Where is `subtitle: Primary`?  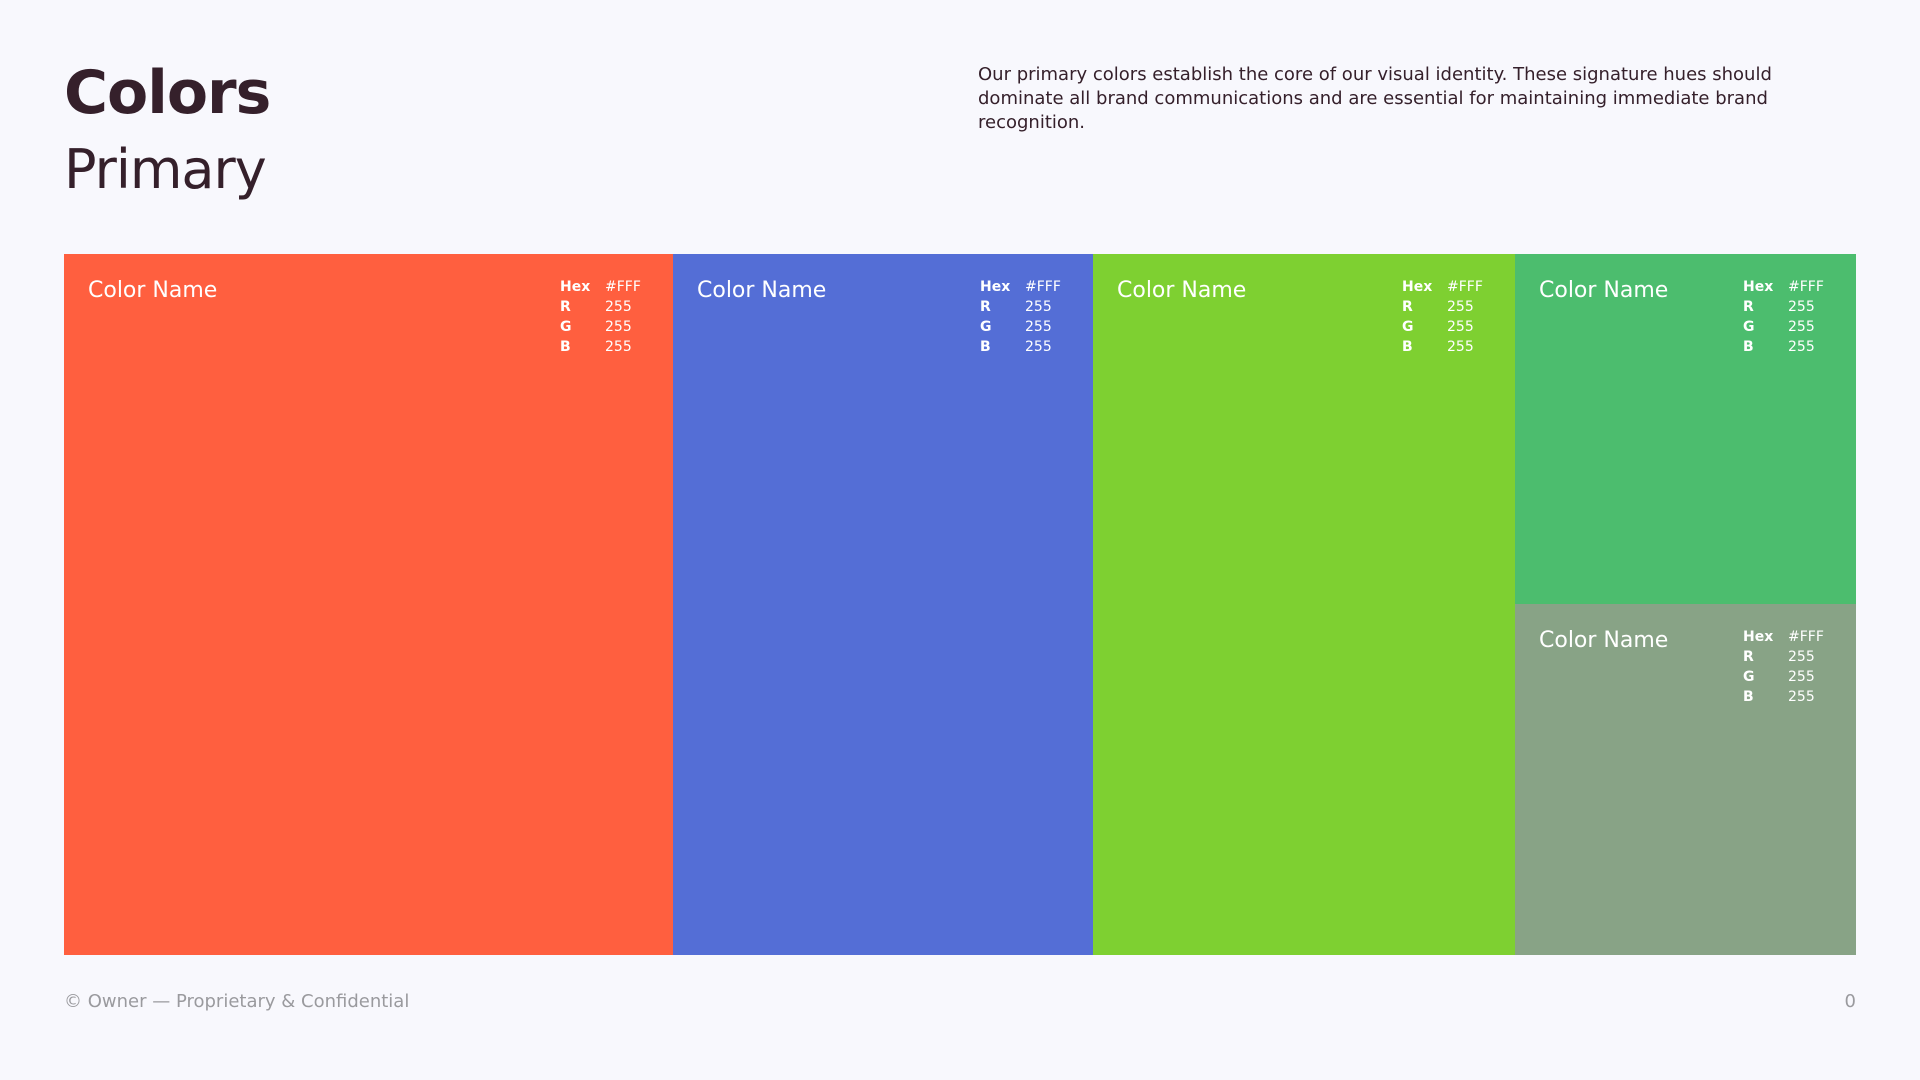
subtitle: Primary is located at coordinates (165, 169).